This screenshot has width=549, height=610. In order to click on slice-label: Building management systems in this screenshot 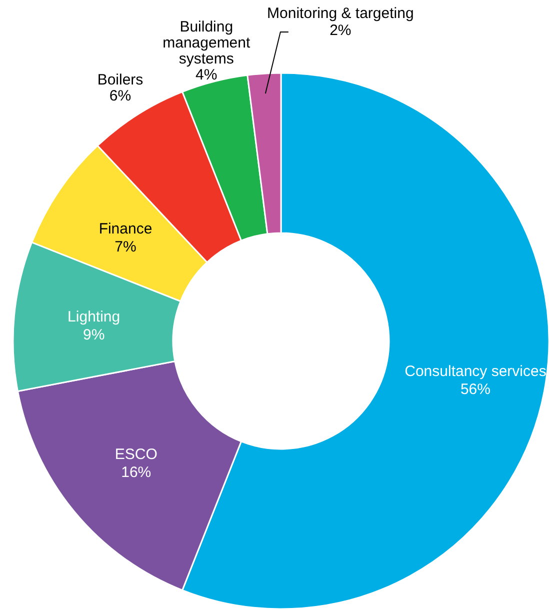, I will do `click(206, 43)`.